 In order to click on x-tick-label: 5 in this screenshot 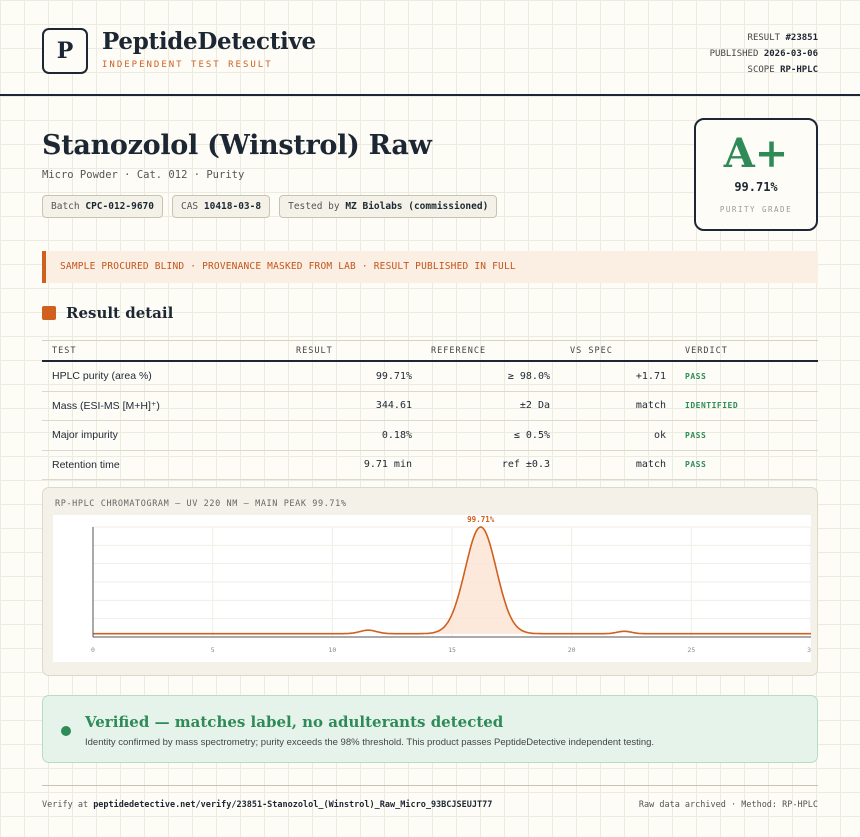, I will do `click(213, 650)`.